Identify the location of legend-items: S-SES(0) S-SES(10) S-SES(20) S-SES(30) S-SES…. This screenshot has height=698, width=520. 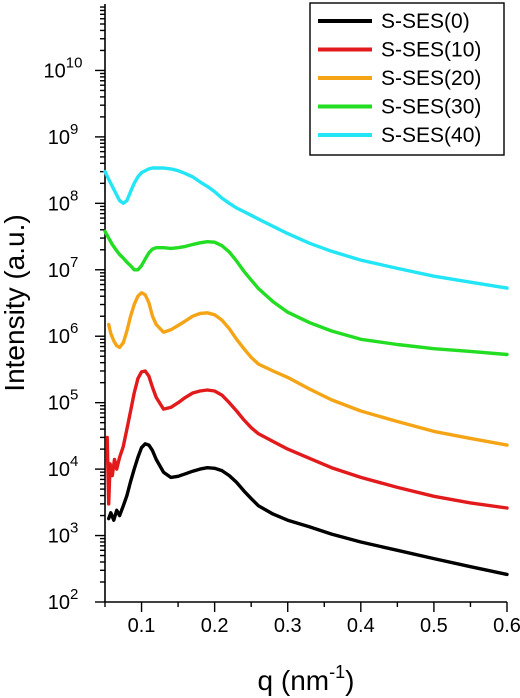
(399, 78).